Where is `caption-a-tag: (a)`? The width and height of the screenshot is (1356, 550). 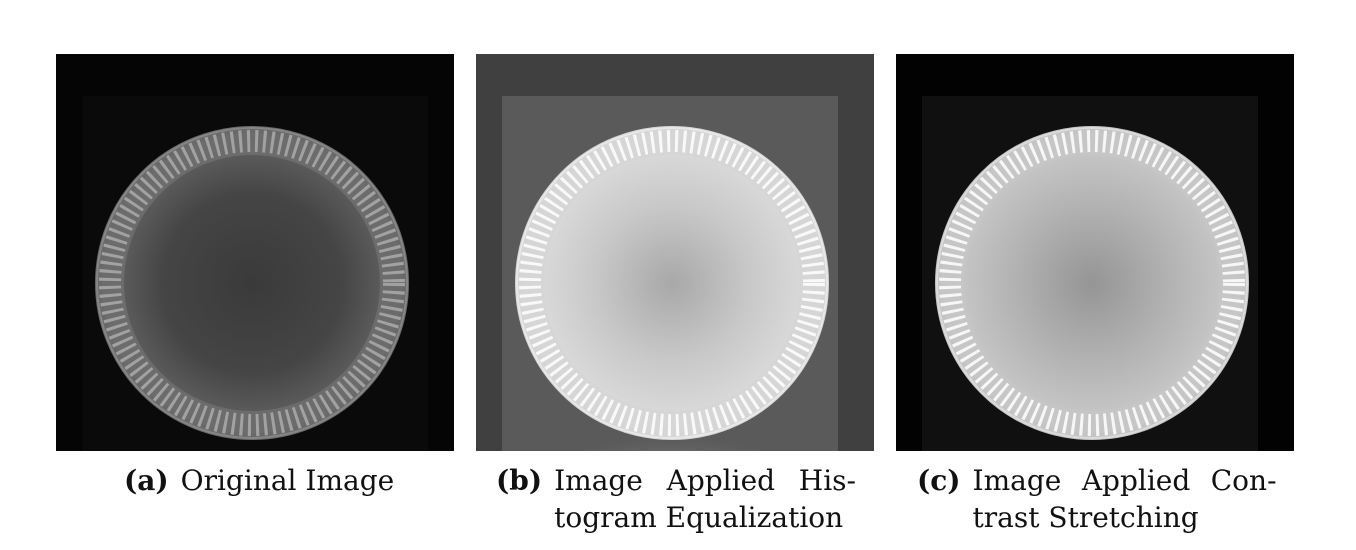
caption-a-tag: (a) is located at coordinates (146, 480).